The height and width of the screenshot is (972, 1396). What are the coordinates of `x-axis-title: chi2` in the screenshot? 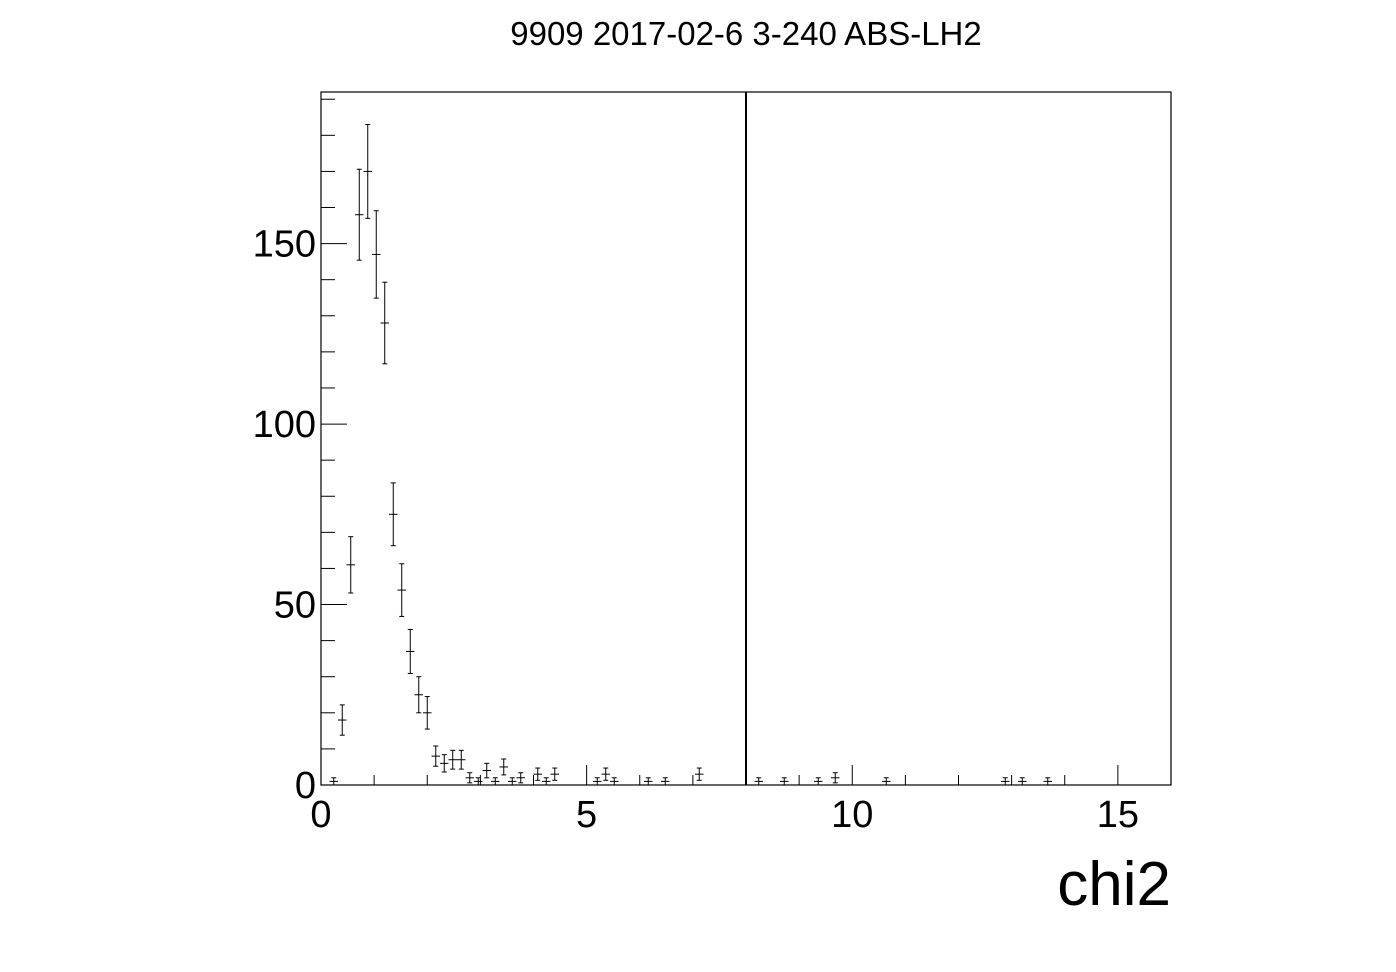 It's located at (1114, 884).